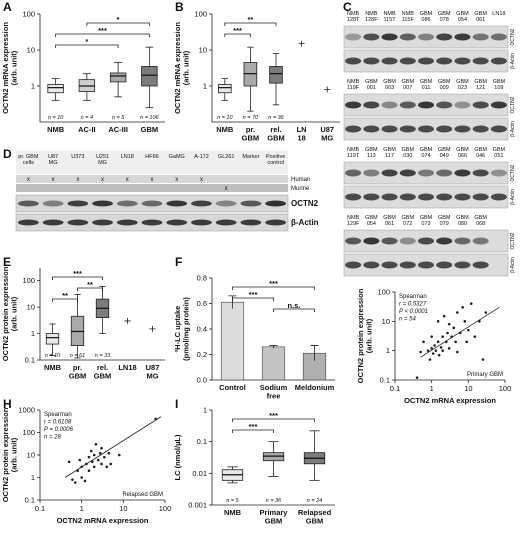 This screenshot has height=544, width=520. I want to click on x-tick-label: 1, so click(82, 508).